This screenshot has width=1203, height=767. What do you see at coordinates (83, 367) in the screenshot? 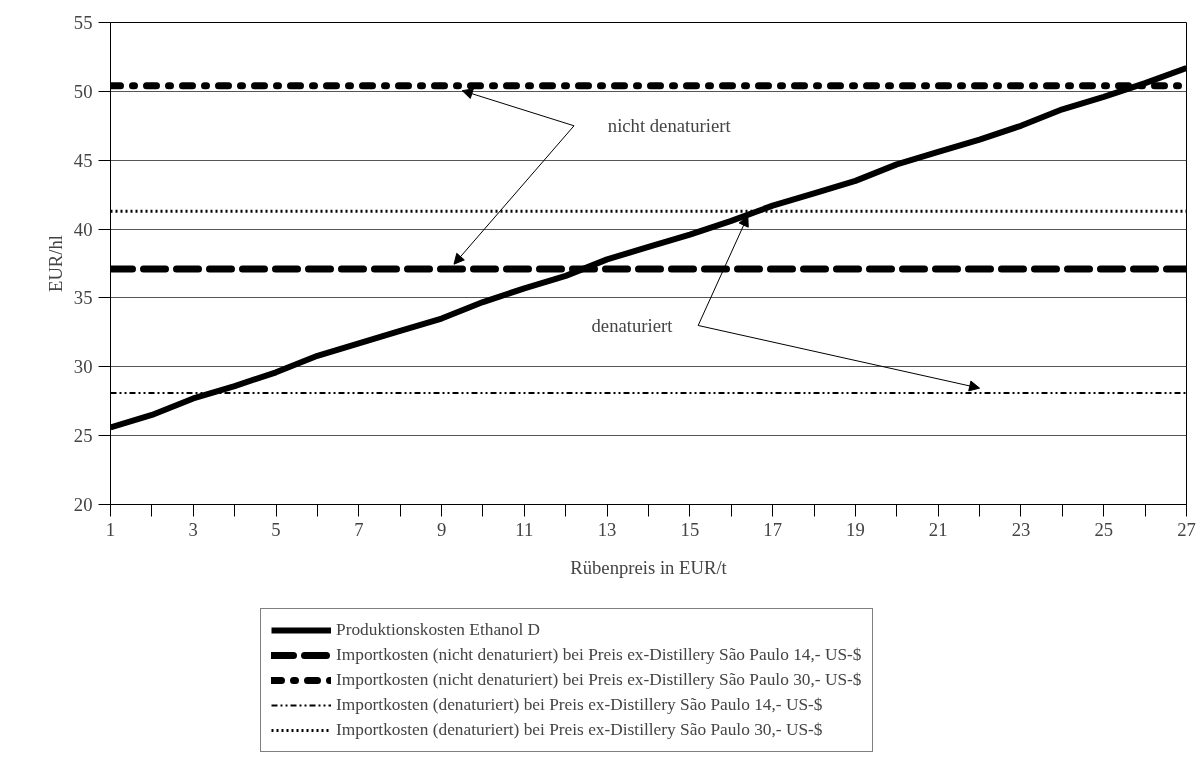
I see `y-tick-label: 30` at bounding box center [83, 367].